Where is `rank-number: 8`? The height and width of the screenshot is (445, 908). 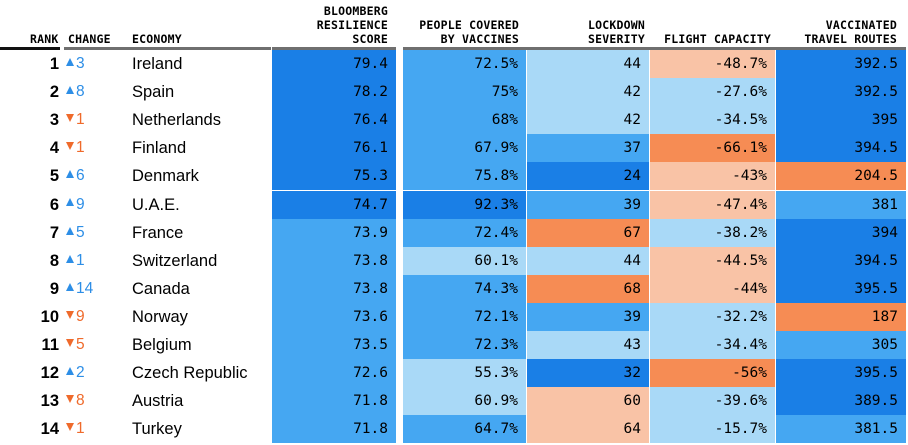 rank-number: 8 is located at coordinates (54, 260).